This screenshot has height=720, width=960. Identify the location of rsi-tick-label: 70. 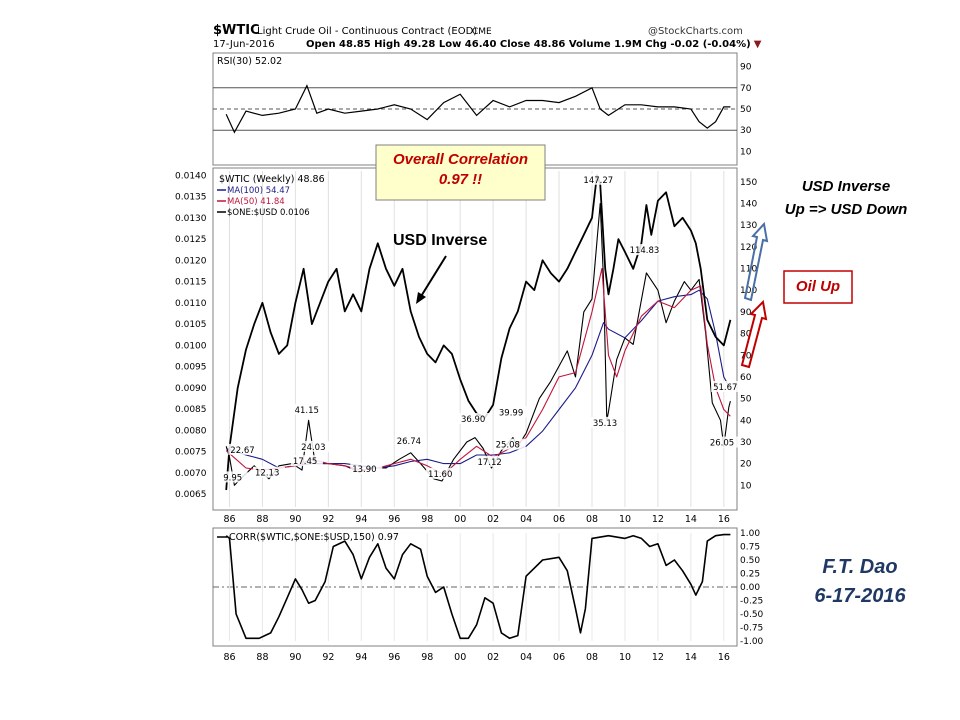
(746, 89).